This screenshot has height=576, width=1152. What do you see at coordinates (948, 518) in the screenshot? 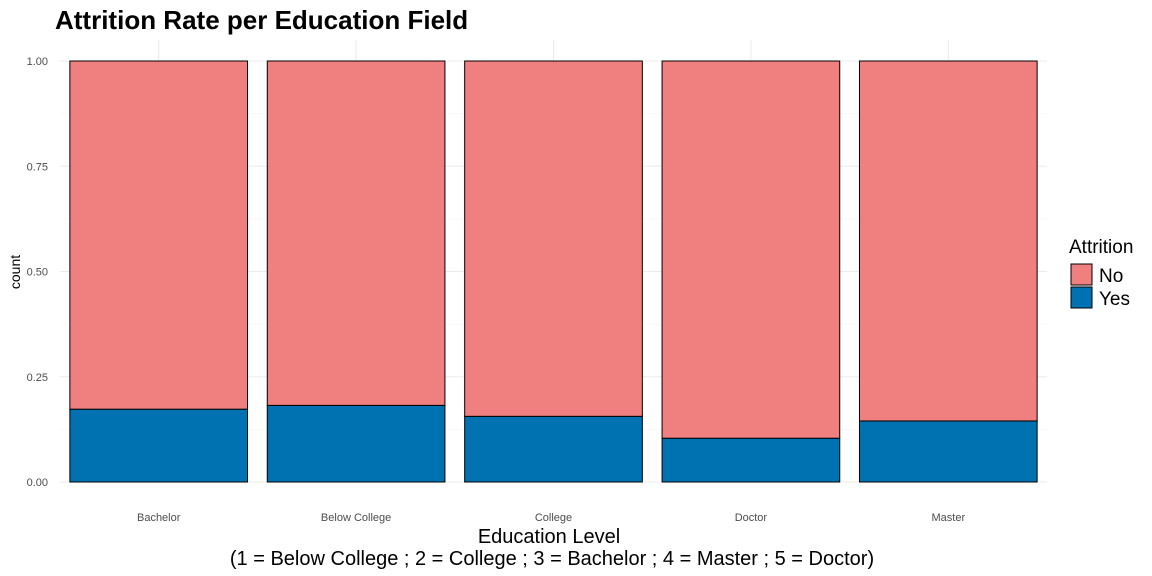
I see `x-tick-label: Master` at bounding box center [948, 518].